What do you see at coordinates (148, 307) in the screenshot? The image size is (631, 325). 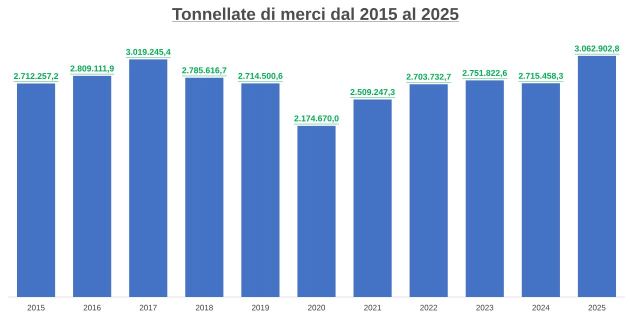 I see `x-tick-label: 2017` at bounding box center [148, 307].